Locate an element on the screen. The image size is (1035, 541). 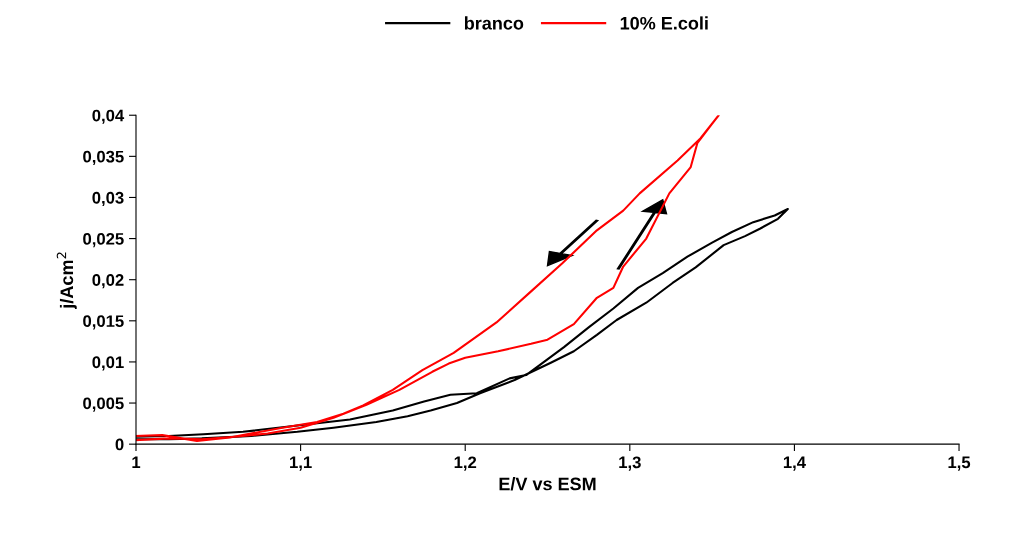
y-tick-label: 0,03 is located at coordinates (108, 199).